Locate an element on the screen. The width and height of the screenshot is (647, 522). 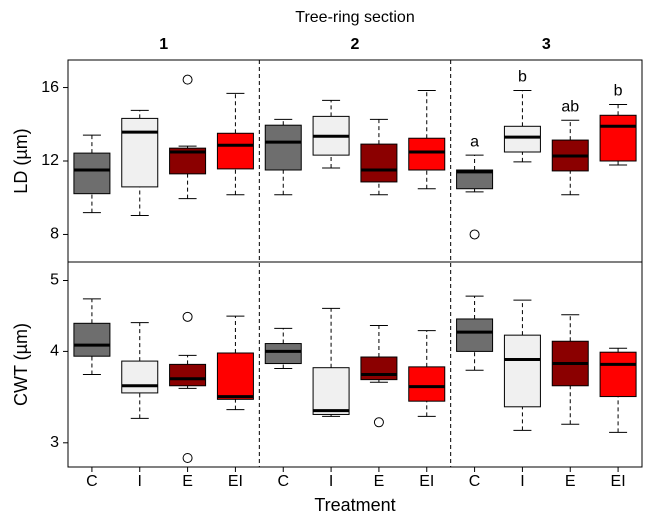
y-tick-label: 8 is located at coordinates (54, 234).